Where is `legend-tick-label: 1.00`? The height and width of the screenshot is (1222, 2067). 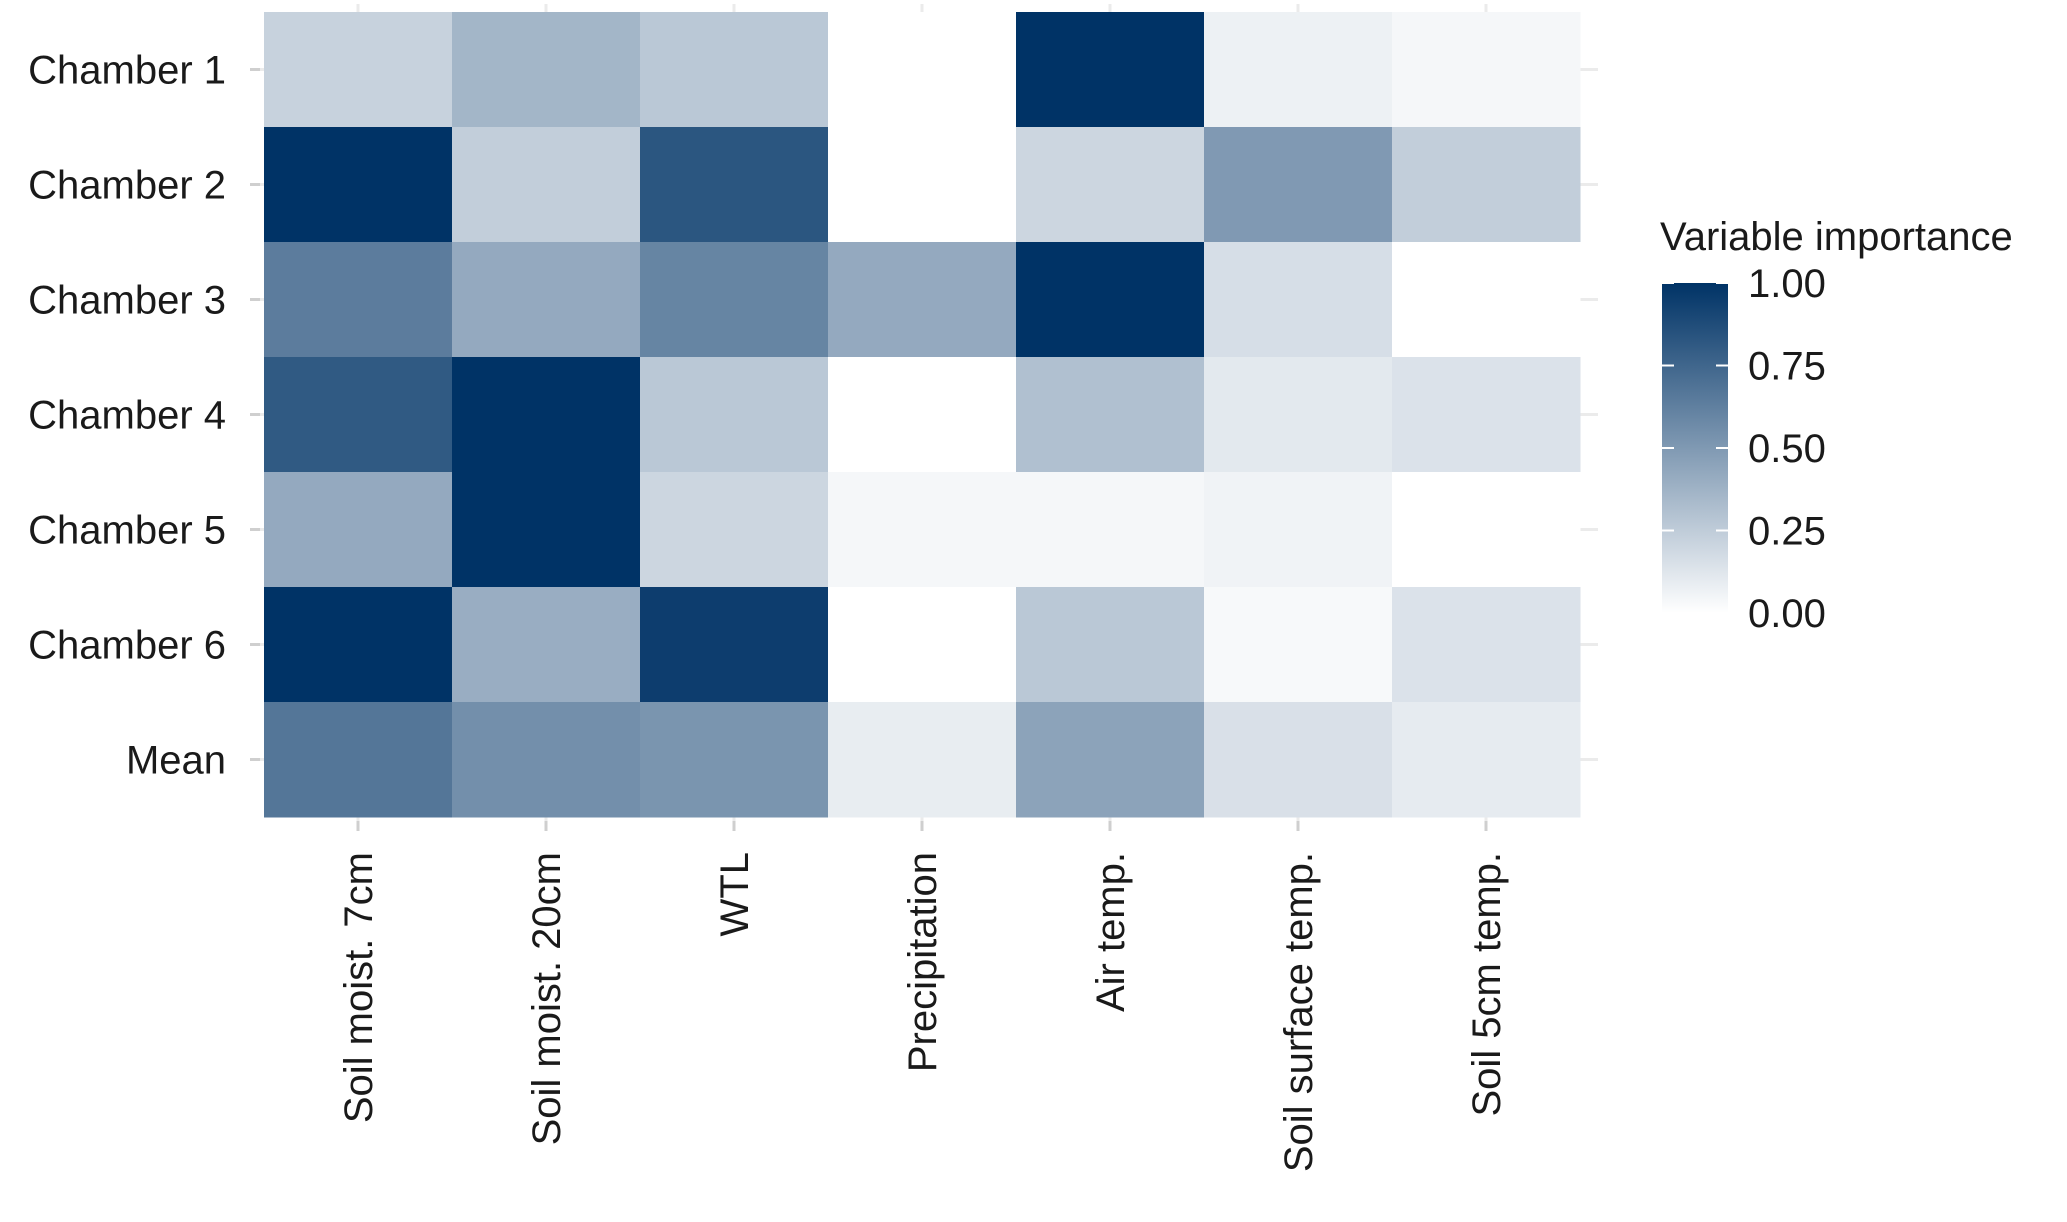 legend-tick-label: 1.00 is located at coordinates (1787, 284).